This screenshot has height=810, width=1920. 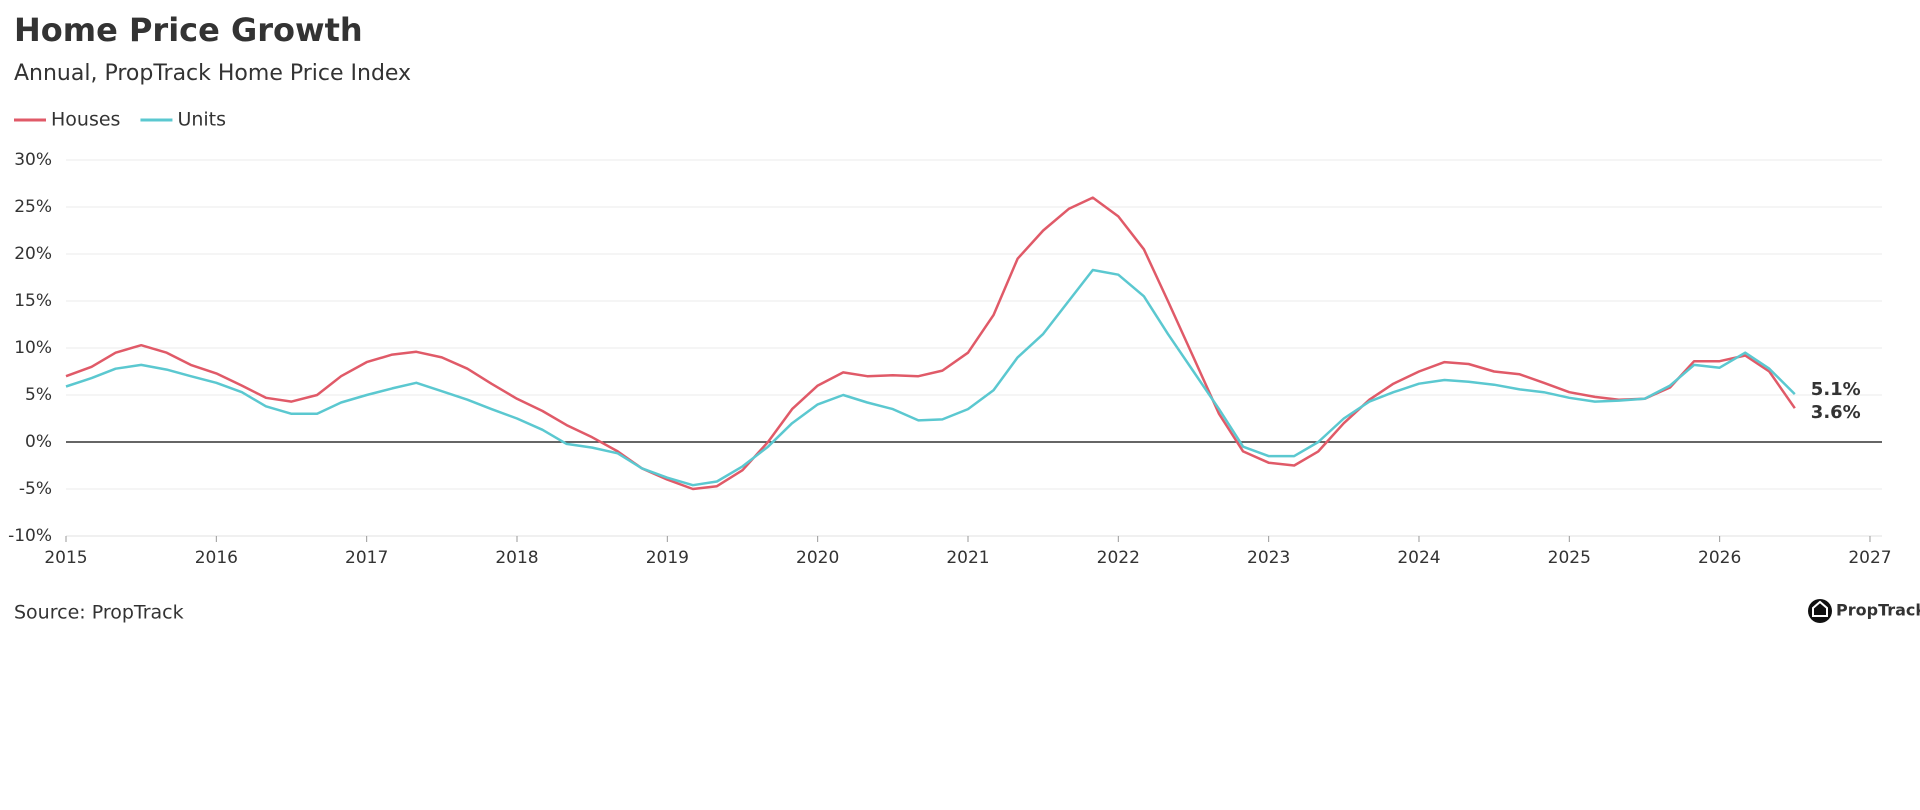 What do you see at coordinates (1836, 389) in the screenshot?
I see `end-label: 5.1%` at bounding box center [1836, 389].